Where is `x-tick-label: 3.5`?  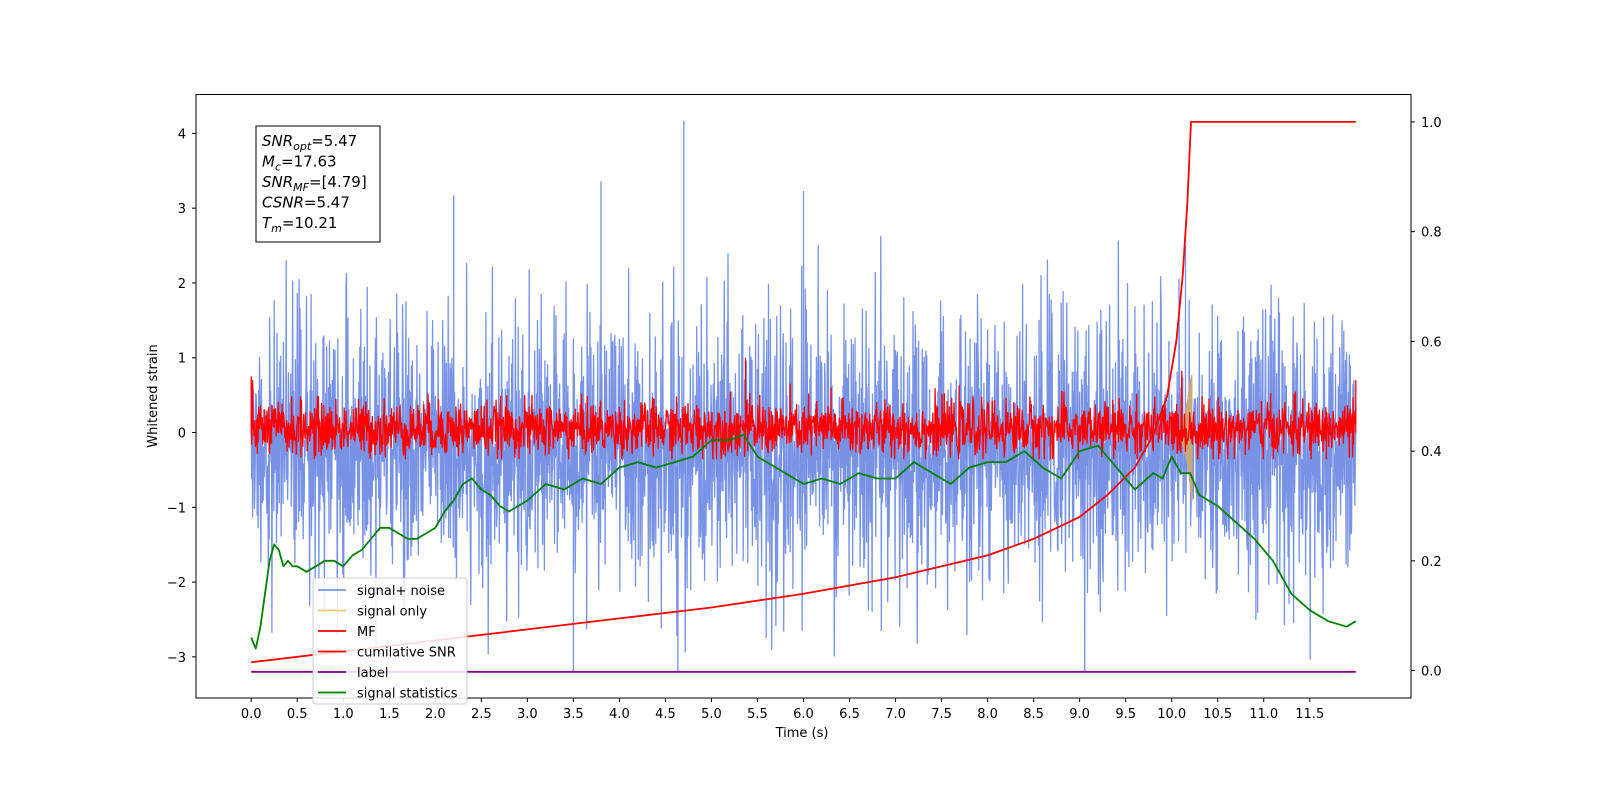
x-tick-label: 3.5 is located at coordinates (573, 714).